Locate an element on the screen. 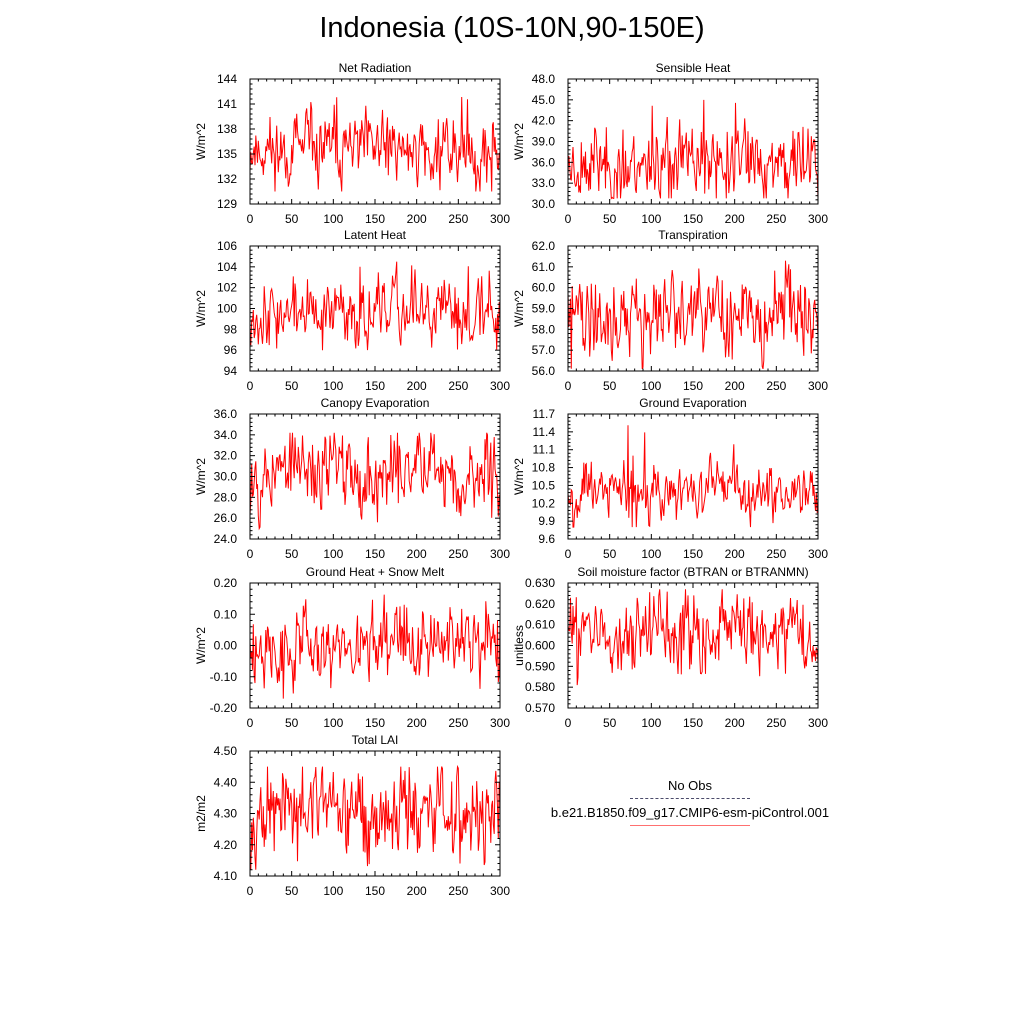 The image size is (1024, 1024). y-tick-label: 4.30 is located at coordinates (226, 814).